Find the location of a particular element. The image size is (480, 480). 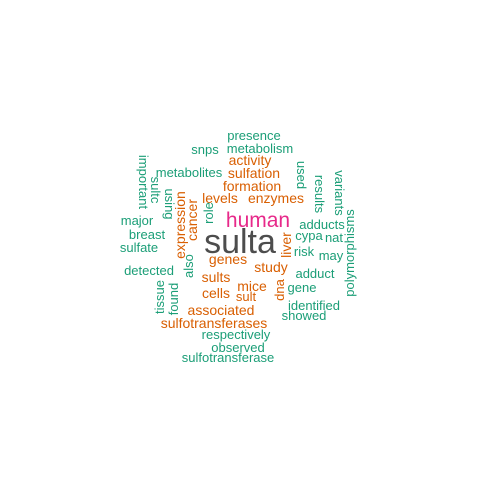

word-sultc: sultc is located at coordinates (155, 190).